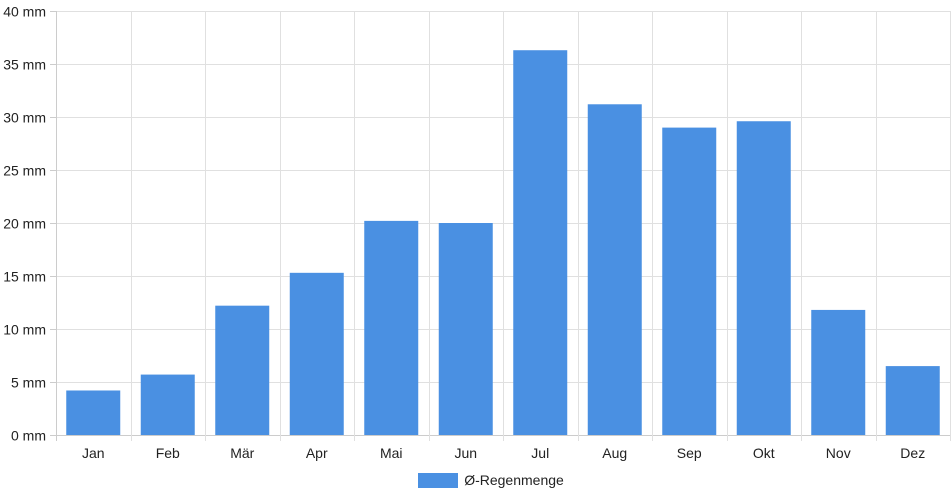  What do you see at coordinates (614, 453) in the screenshot?
I see `x-tick-label: Aug` at bounding box center [614, 453].